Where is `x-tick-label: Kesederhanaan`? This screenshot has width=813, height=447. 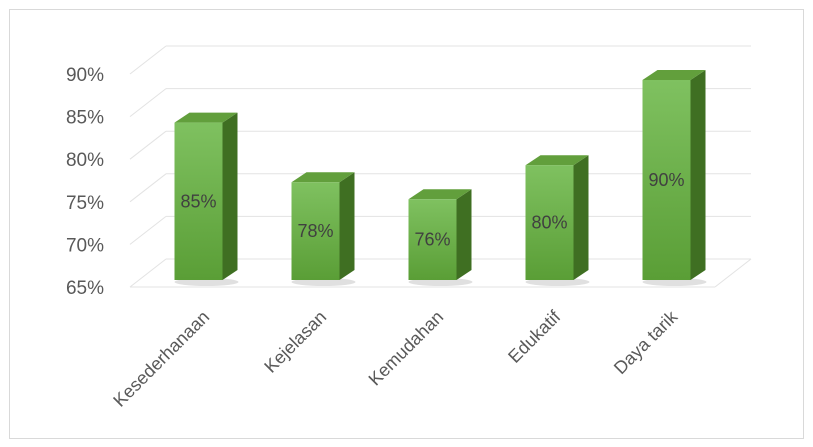
x-tick-label: Kesederhanaan is located at coordinates (161, 359).